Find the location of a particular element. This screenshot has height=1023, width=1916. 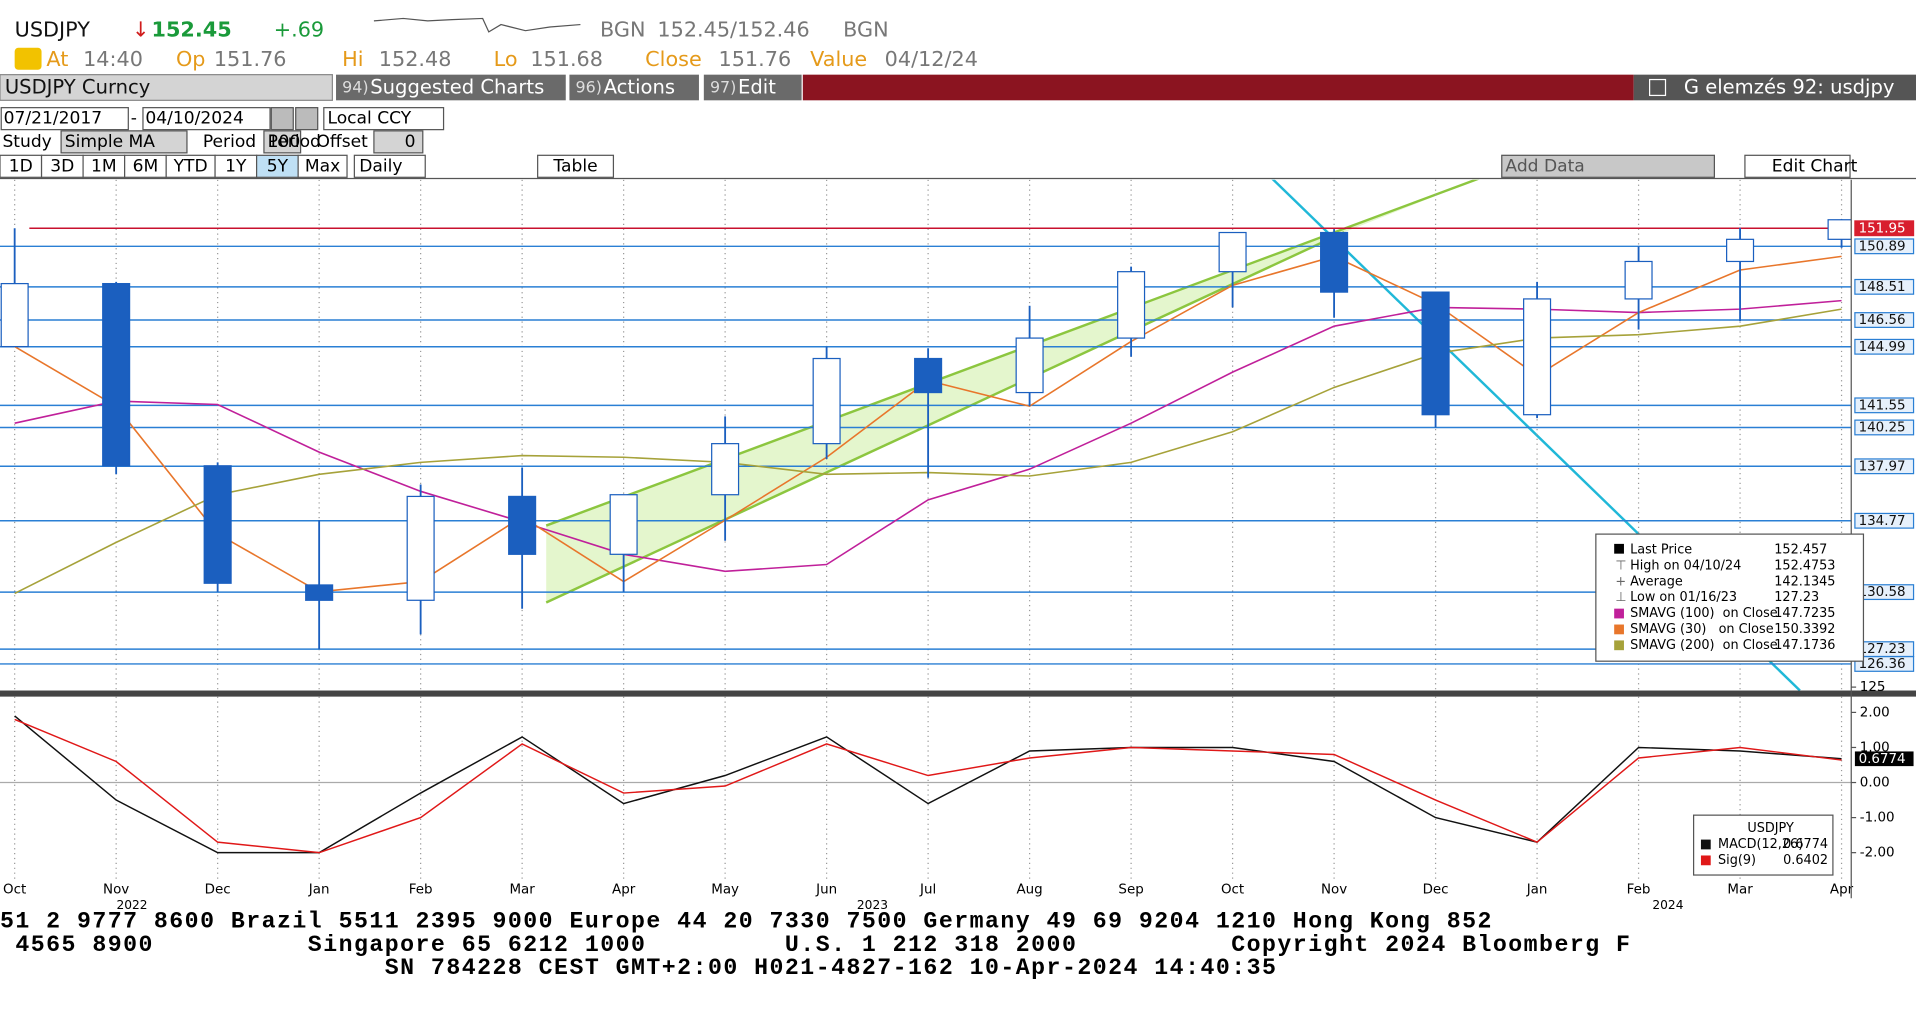

range-label: Max is located at coordinates (322, 166).